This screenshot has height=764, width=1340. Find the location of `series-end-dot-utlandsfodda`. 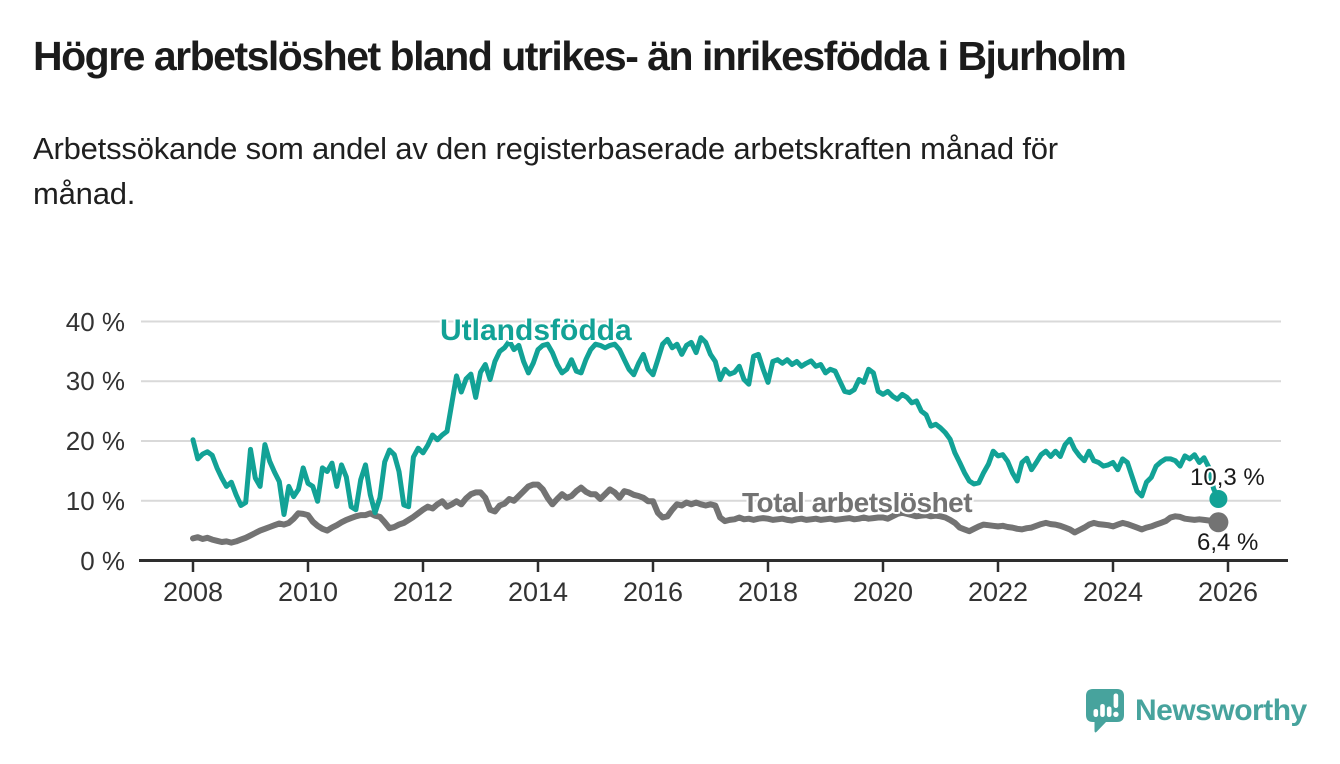

series-end-dot-utlandsfodda is located at coordinates (1218, 499).